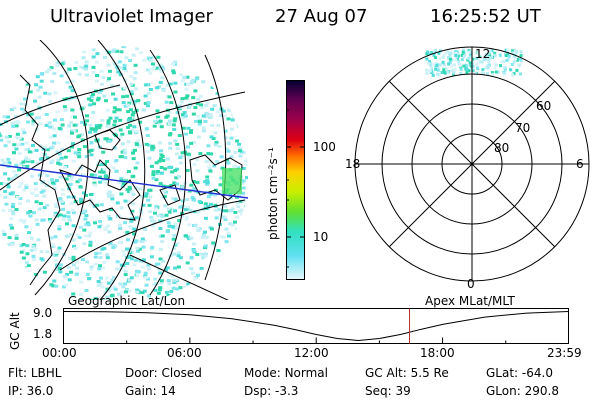 Image resolution: width=600 pixels, height=400 pixels. What do you see at coordinates (316, 326) in the screenshot?
I see `altitude-strip-chart` at bounding box center [316, 326].